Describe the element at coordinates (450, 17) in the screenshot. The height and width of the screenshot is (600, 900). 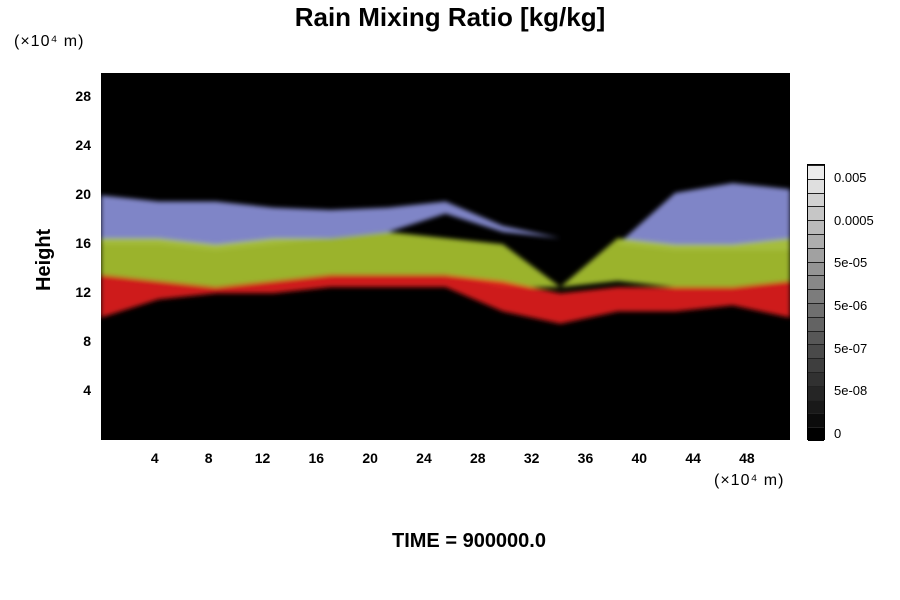
I see `chart-title: Rain Mixing Ratio [kg/kg]` at that location.